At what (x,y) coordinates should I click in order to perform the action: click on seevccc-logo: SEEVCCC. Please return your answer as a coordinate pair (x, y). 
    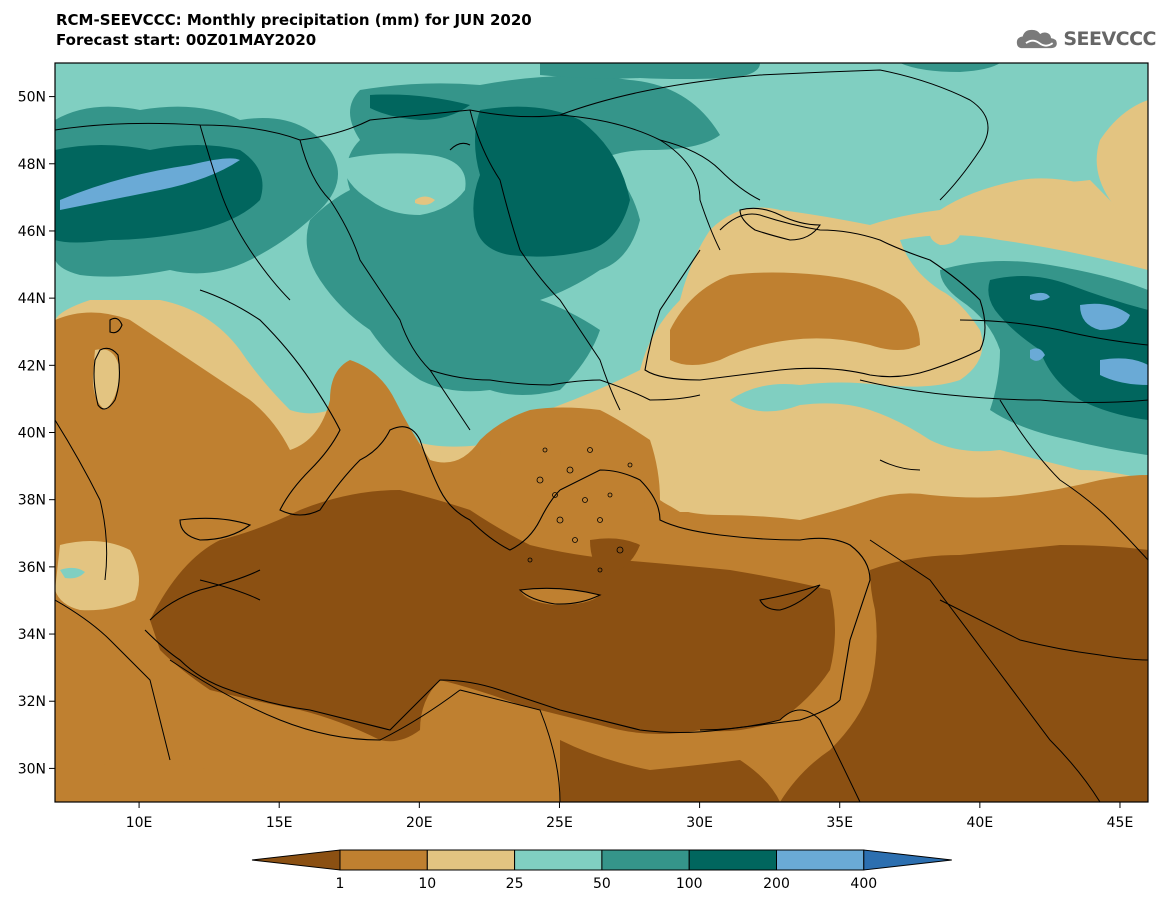
    Looking at the image, I should click on (1086, 39).